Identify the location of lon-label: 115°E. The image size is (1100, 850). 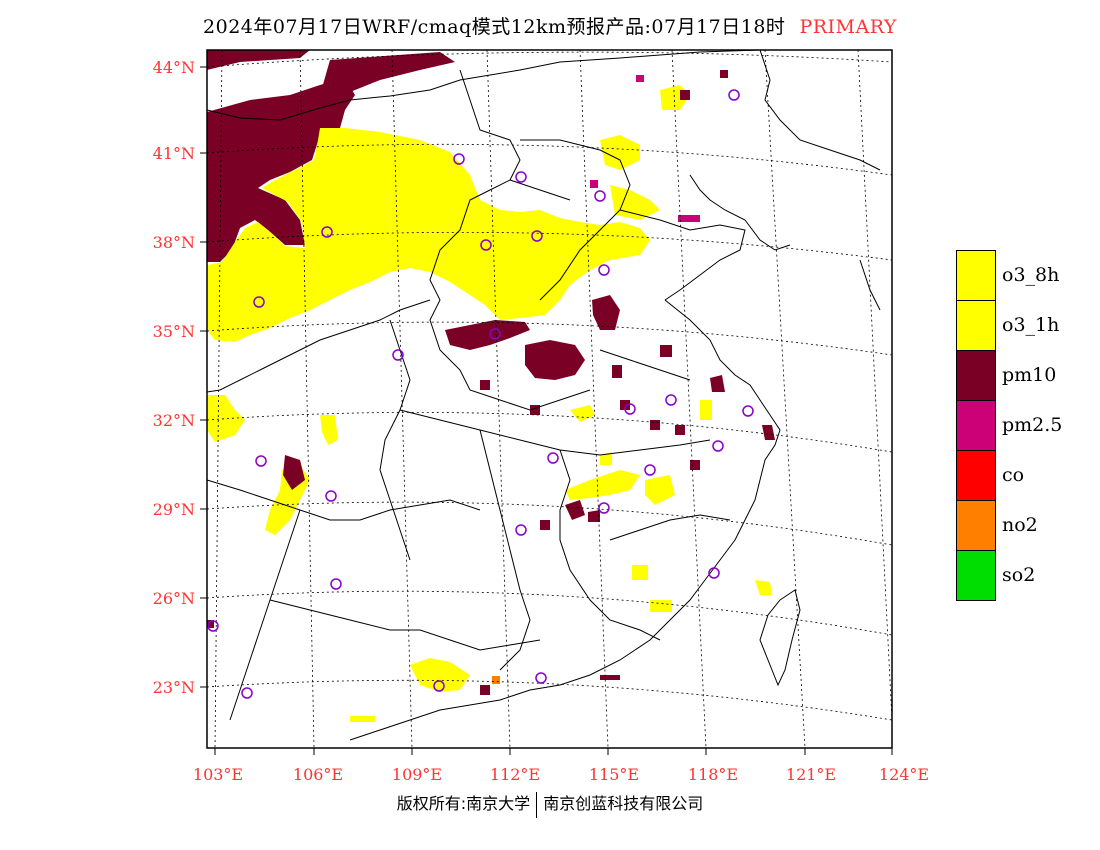
(614, 774).